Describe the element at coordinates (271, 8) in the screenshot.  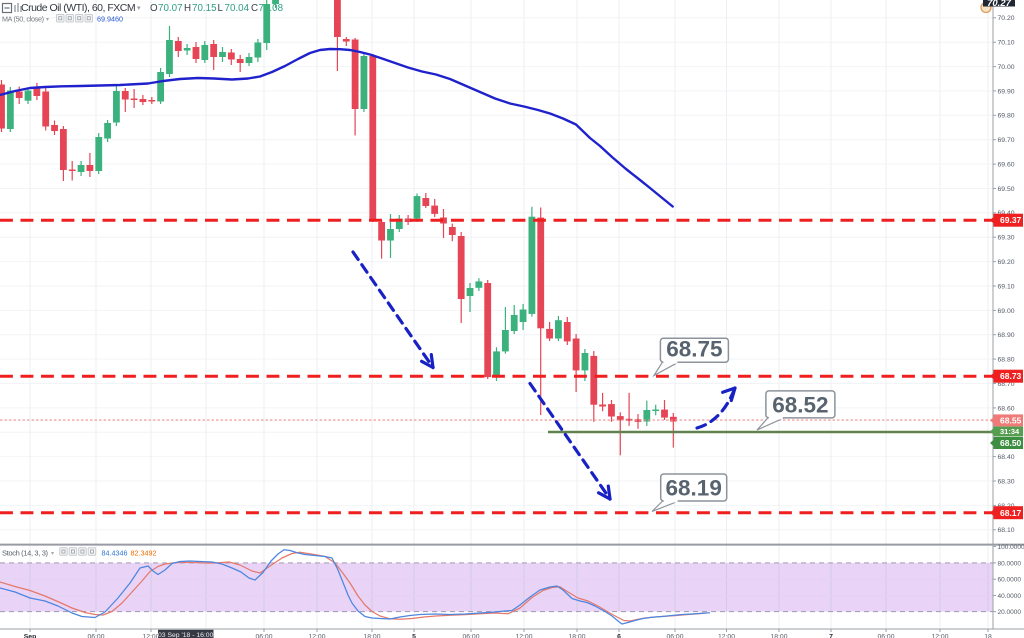
I see `svg-text: 70.08` at that location.